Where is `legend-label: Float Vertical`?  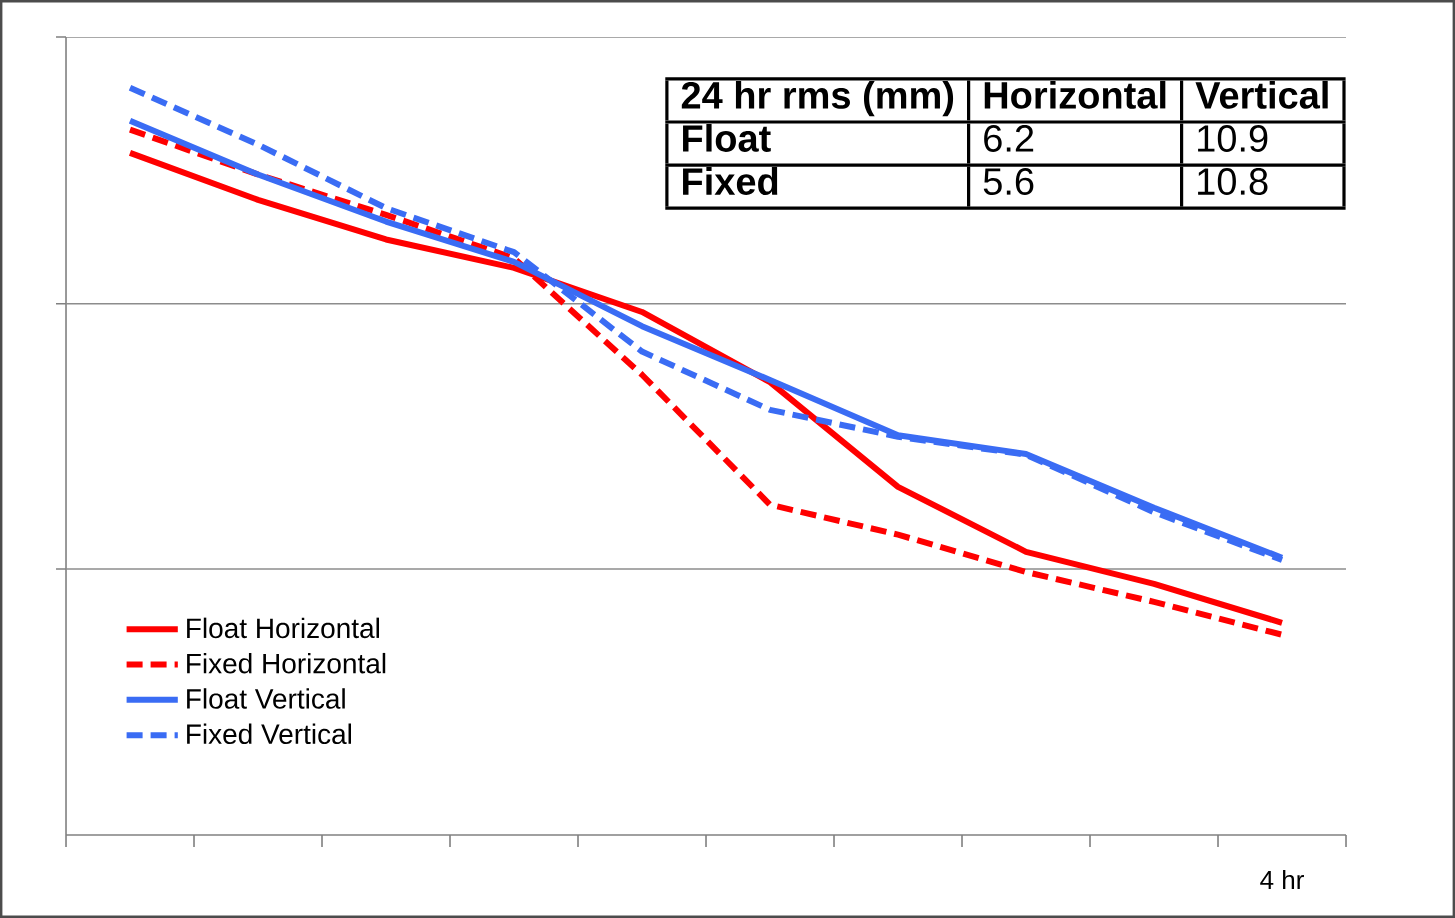 legend-label: Float Vertical is located at coordinates (266, 698).